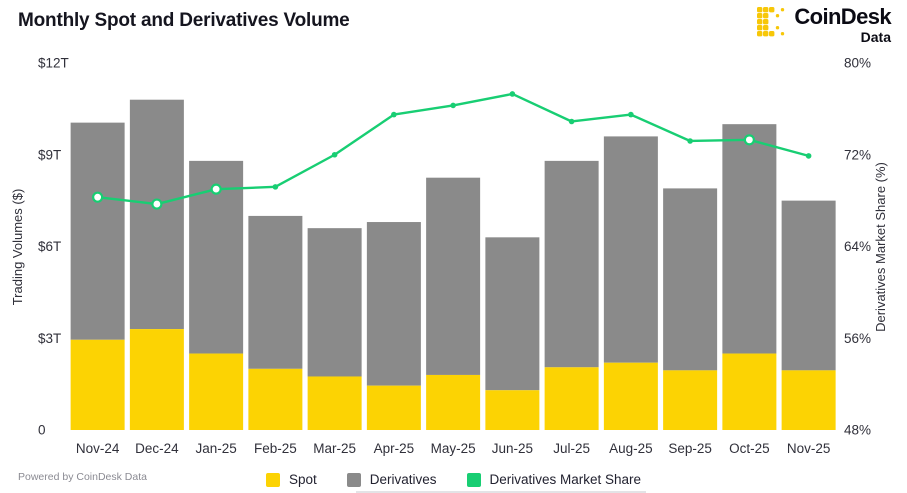  I want to click on left-axis-tick: $9T, so click(49, 154).